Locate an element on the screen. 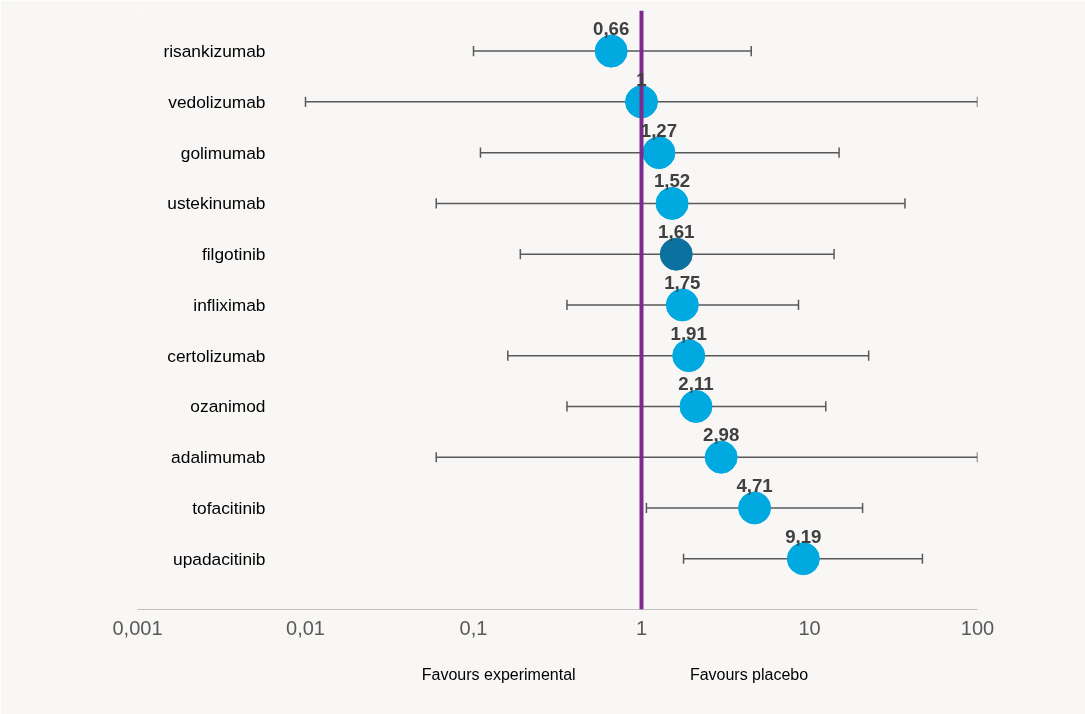 The image size is (1085, 714). y-tick-label: tofacitinib is located at coordinates (229, 507).